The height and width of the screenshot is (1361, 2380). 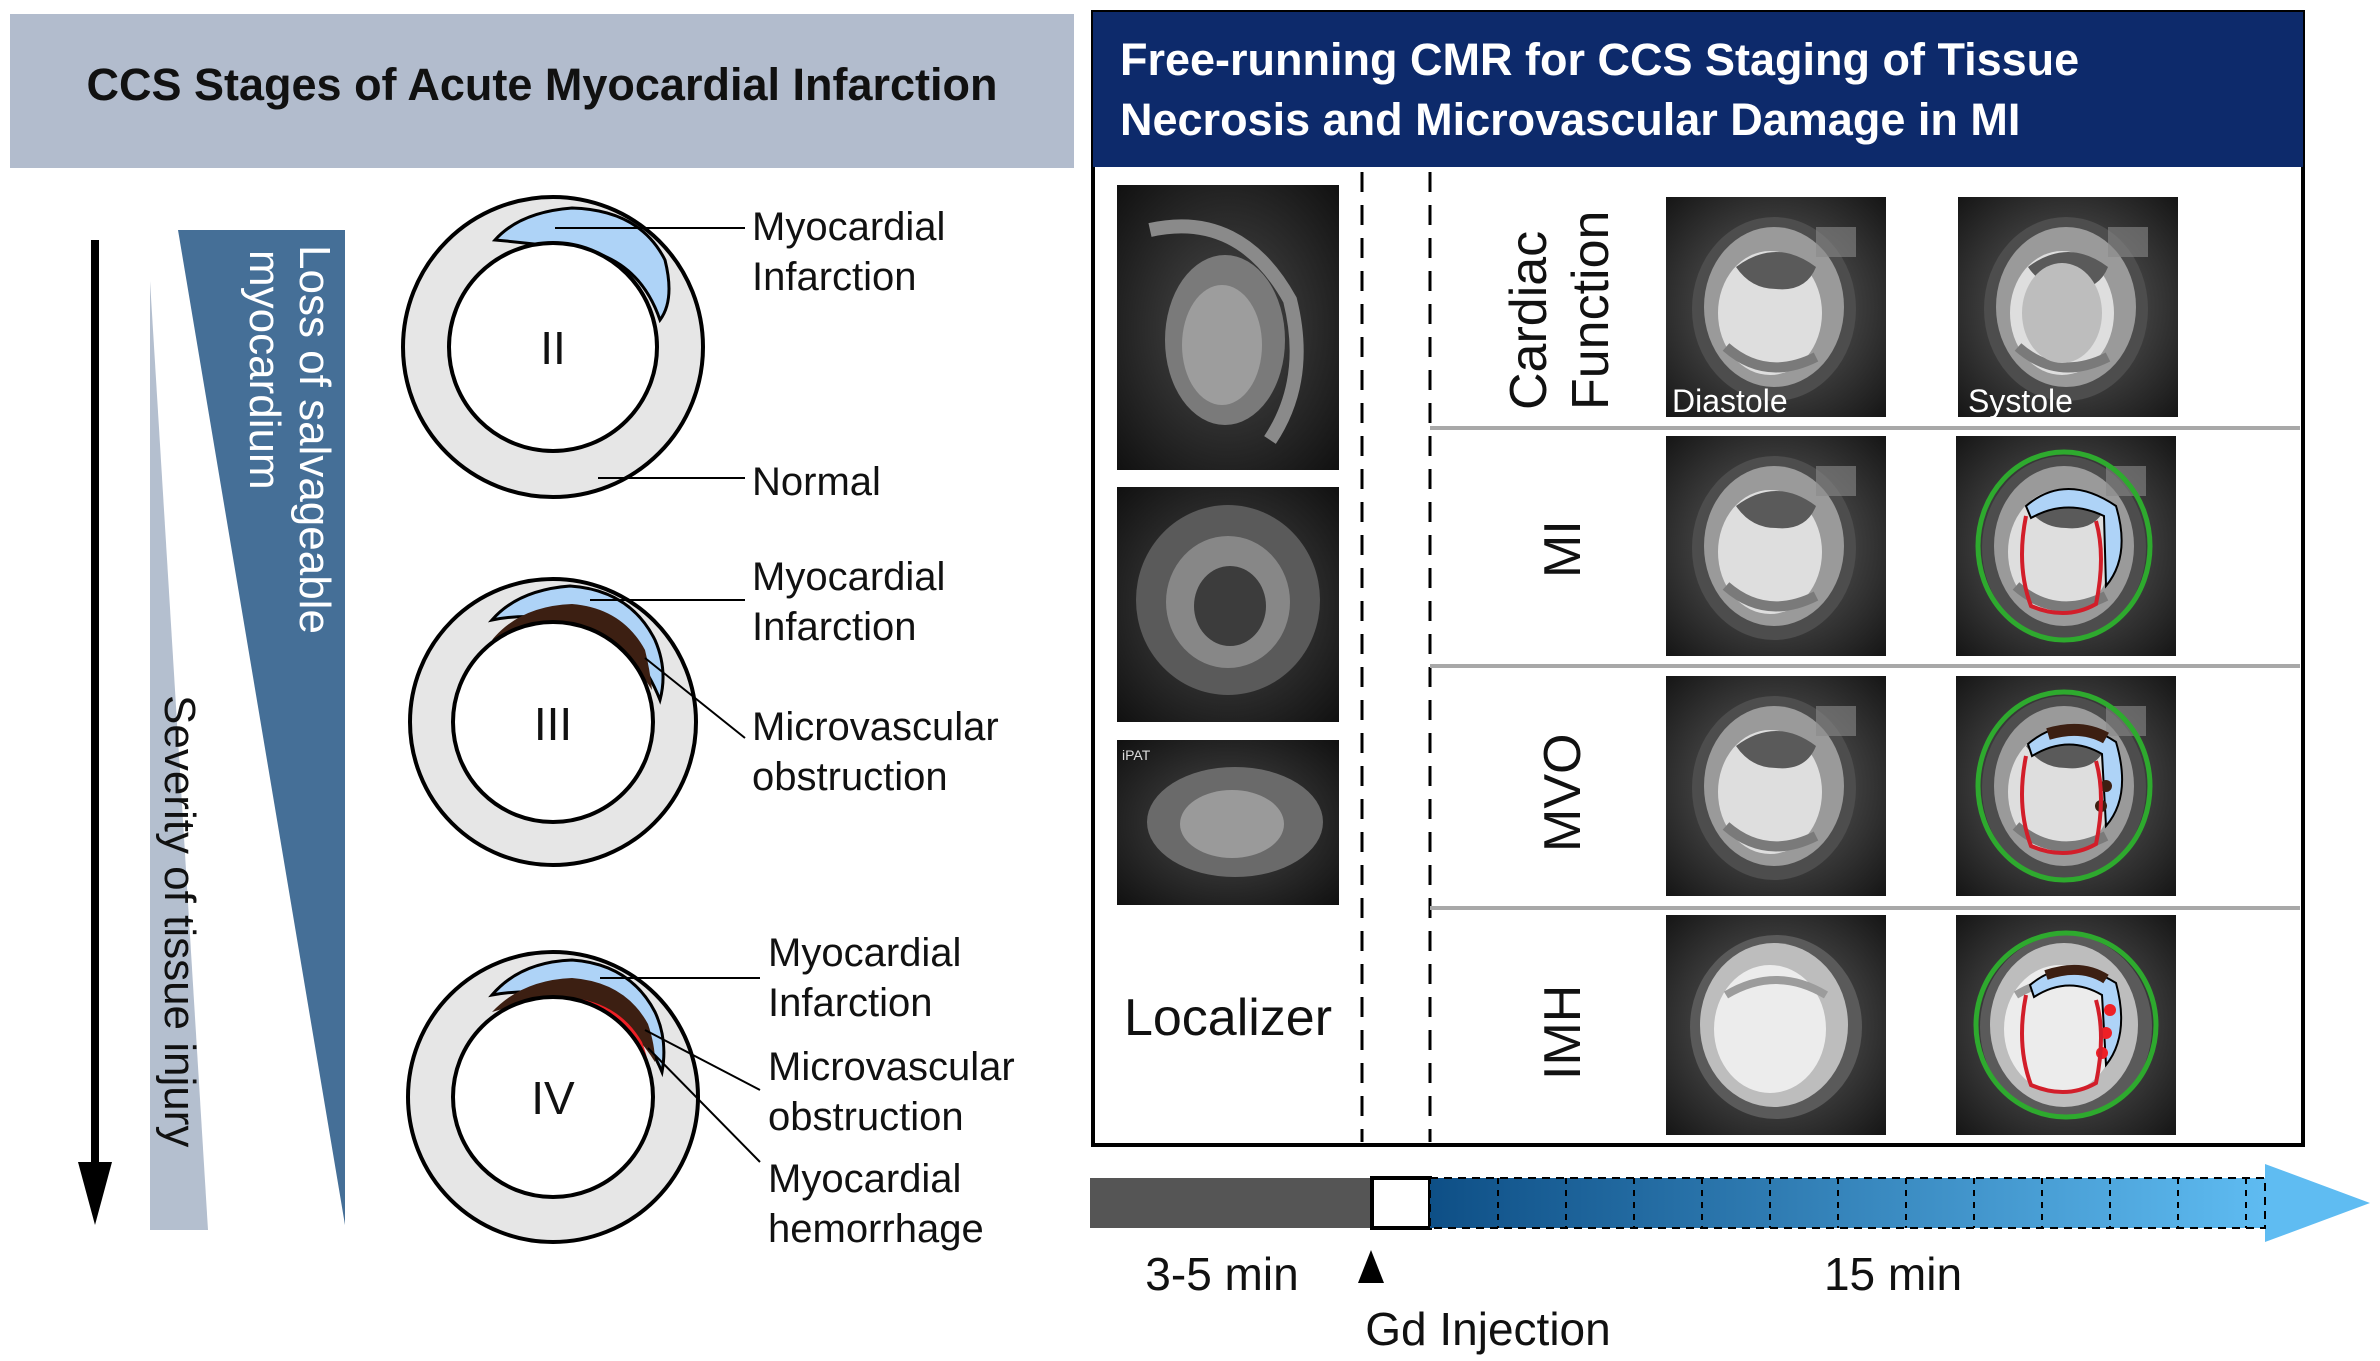 I want to click on salvage-label-line2: myocardium, so click(x=264, y=370).